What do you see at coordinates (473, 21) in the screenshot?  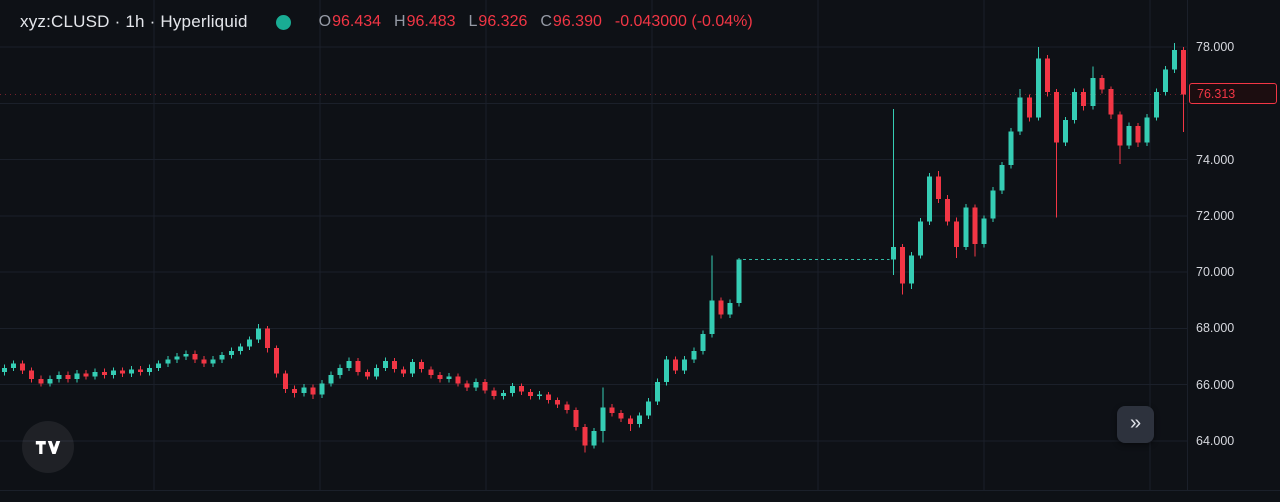 I see `low-label: L` at bounding box center [473, 21].